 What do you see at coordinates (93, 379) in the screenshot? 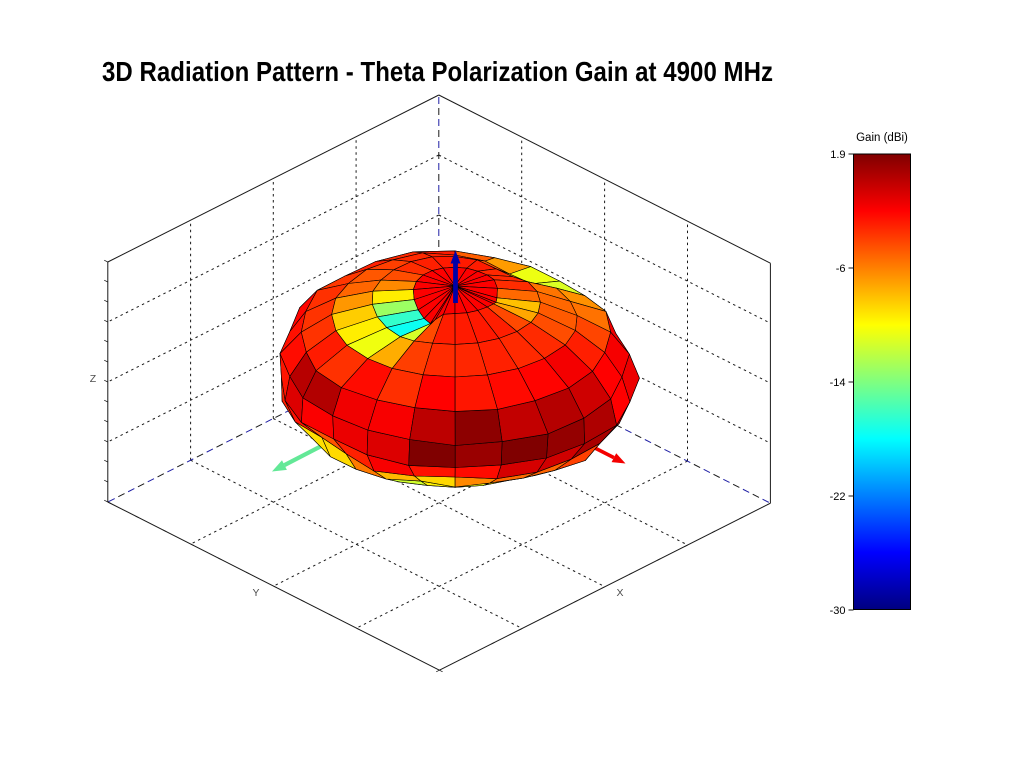
I see `svg-text: Z` at bounding box center [93, 379].